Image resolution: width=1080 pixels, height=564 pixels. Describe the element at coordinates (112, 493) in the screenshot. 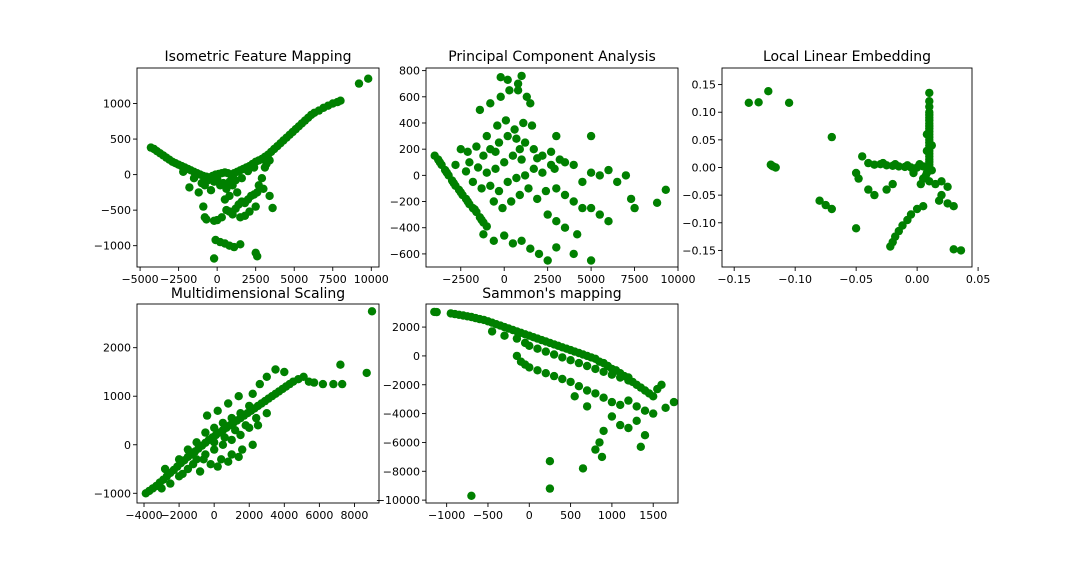

I see `y-tick-label: −1000` at that location.